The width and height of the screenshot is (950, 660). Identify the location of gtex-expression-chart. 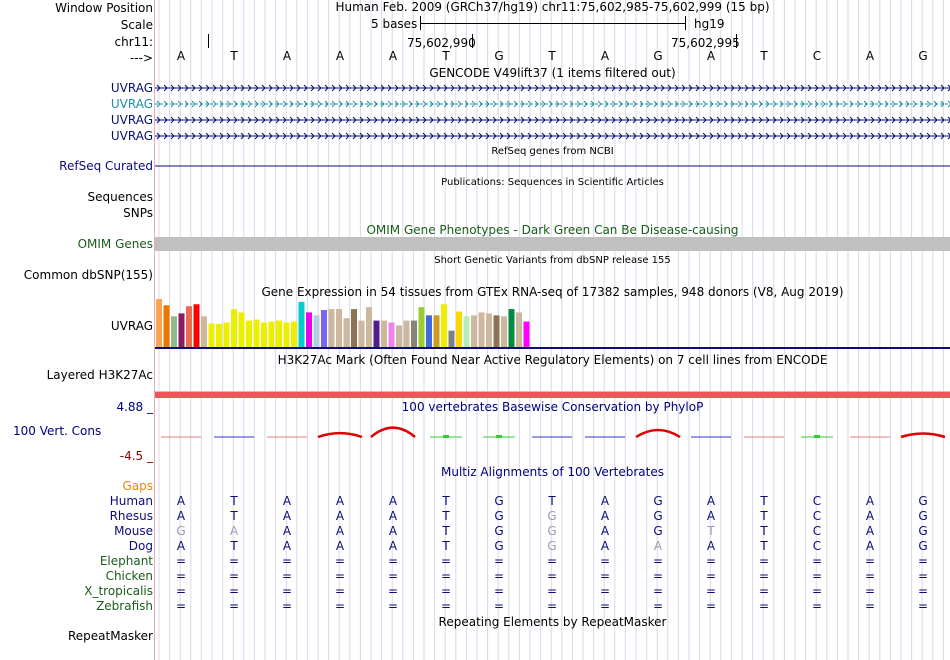
(552, 325).